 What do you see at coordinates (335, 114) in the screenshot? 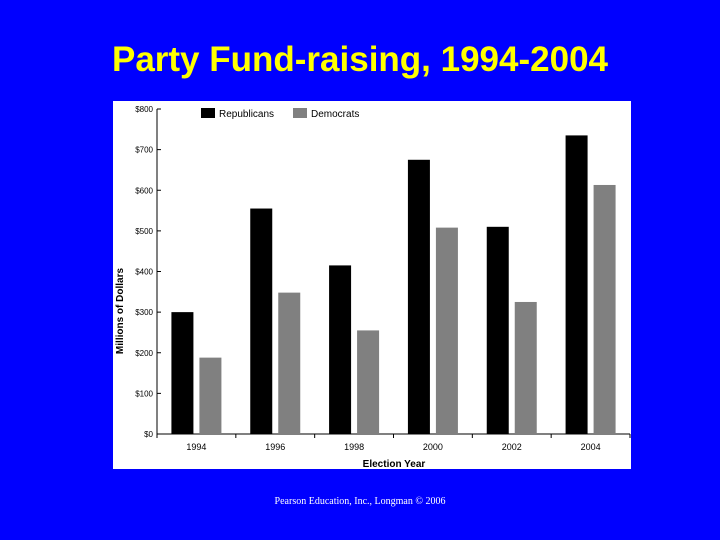
I see `legend-label-democrats: Democrats` at bounding box center [335, 114].